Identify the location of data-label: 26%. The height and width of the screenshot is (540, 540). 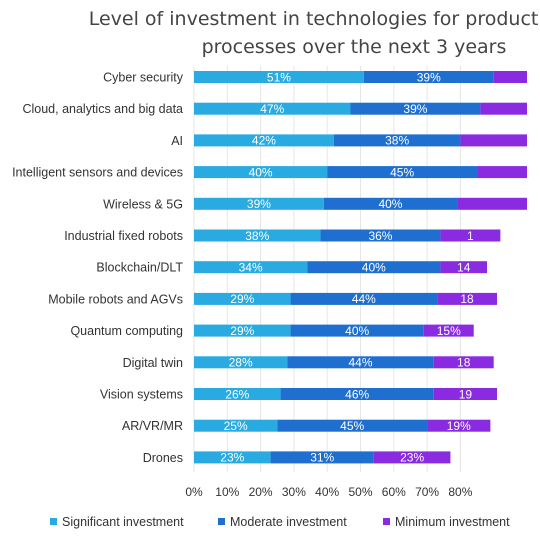
(237, 394).